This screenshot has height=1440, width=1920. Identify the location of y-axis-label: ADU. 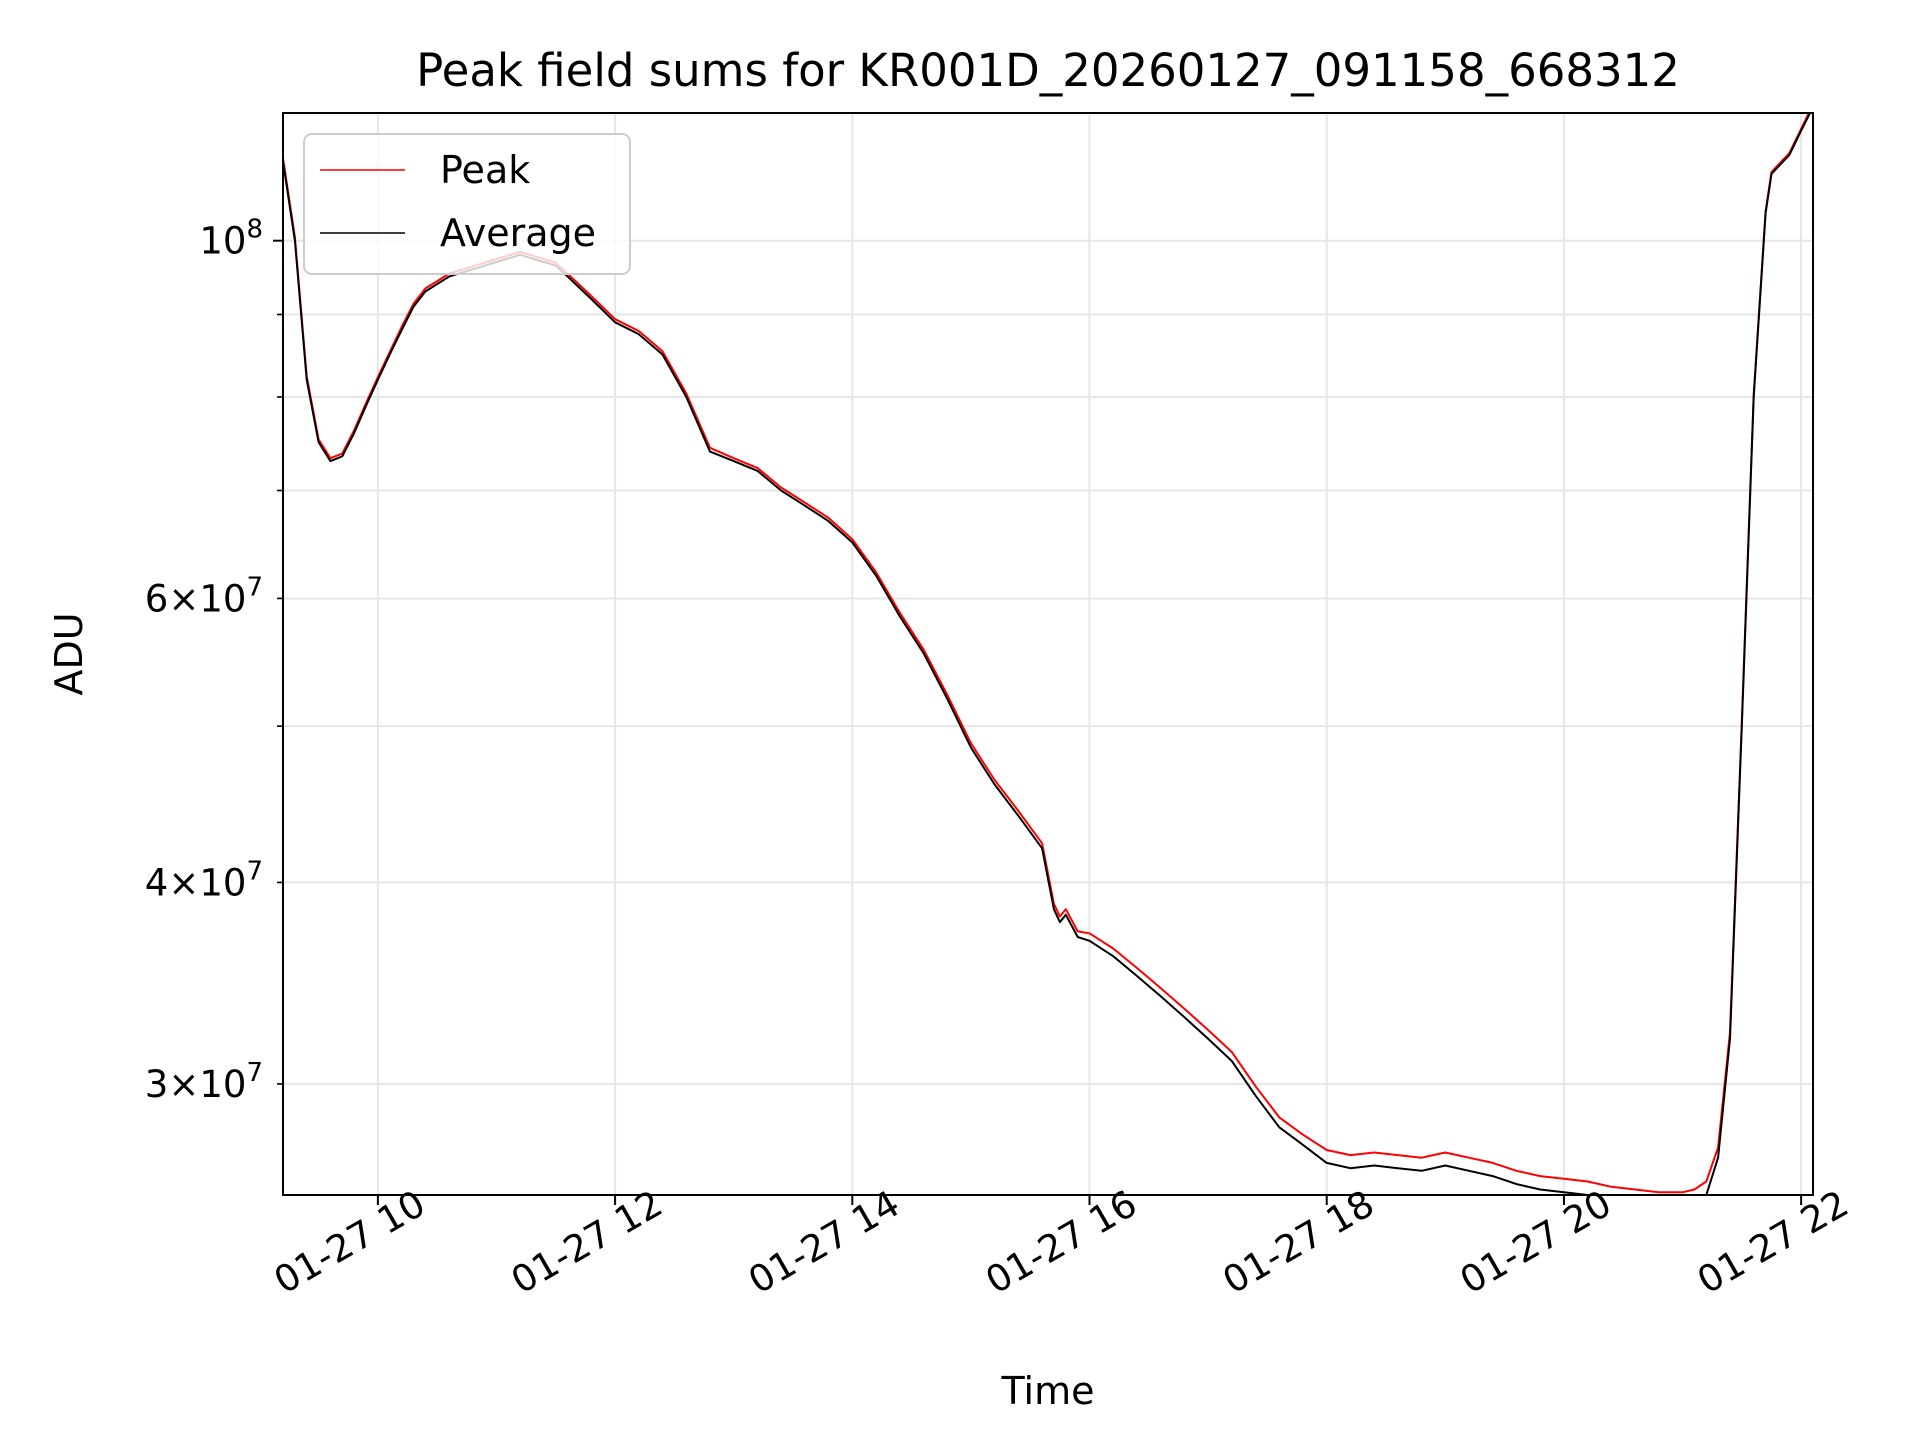
(69, 653).